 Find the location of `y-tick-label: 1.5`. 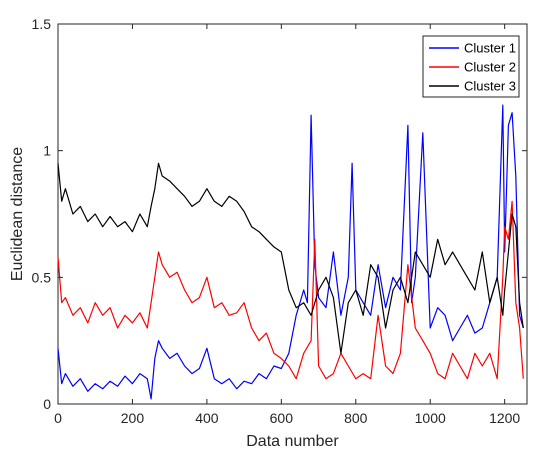

y-tick-label: 1.5 is located at coordinates (42, 24).